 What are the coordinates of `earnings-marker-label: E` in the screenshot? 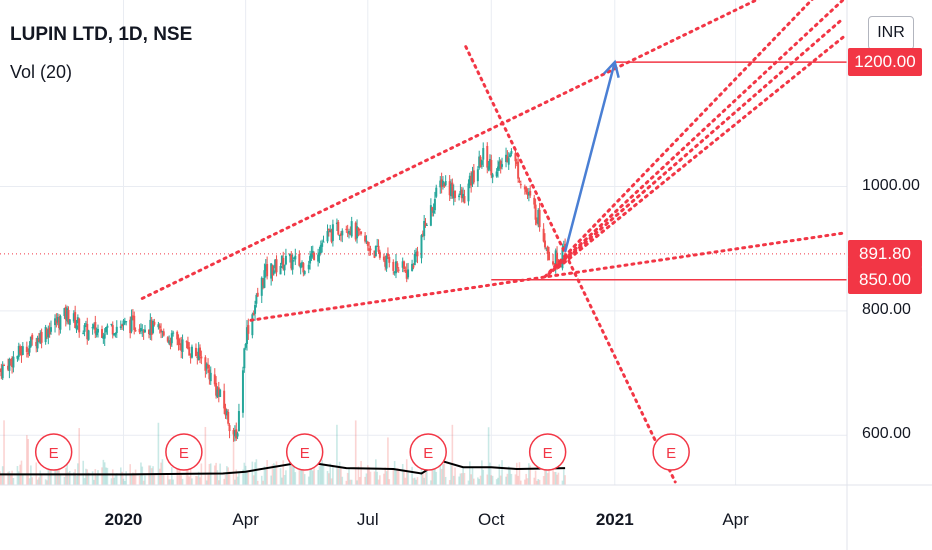 It's located at (184, 453).